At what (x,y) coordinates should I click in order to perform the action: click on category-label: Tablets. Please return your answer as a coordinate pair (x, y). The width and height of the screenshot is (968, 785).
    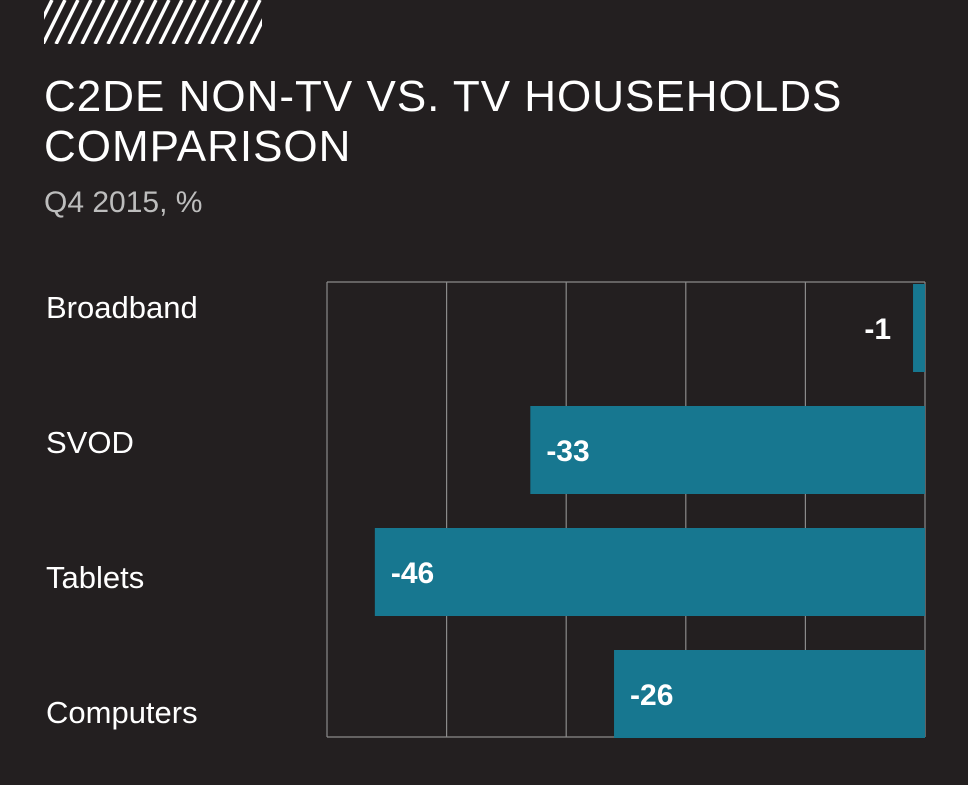
    Looking at the image, I should click on (95, 577).